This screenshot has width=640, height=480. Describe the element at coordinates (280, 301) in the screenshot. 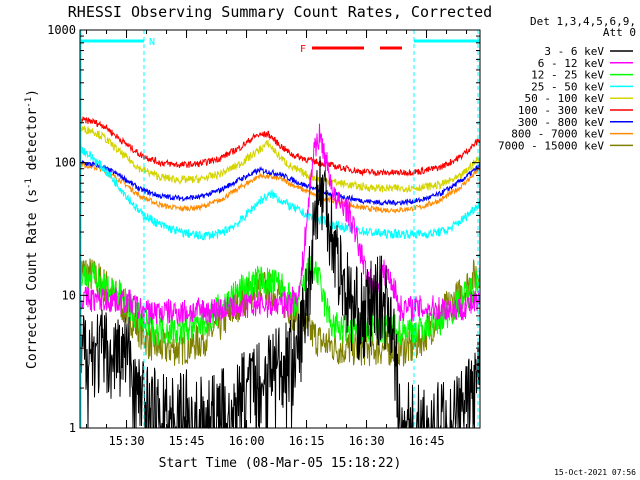

I see `series-line-12-25-kev` at that location.